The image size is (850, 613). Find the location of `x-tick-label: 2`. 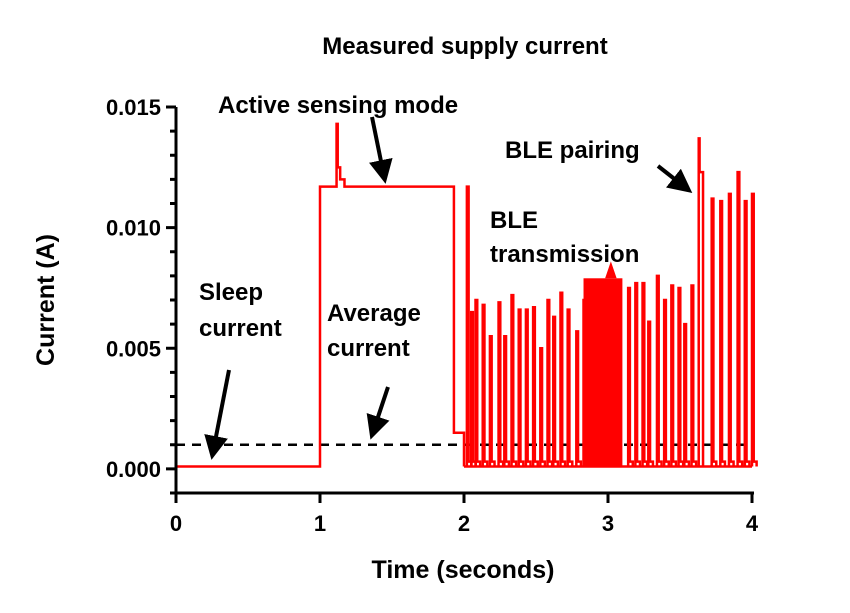

x-tick-label: 2 is located at coordinates (464, 523).